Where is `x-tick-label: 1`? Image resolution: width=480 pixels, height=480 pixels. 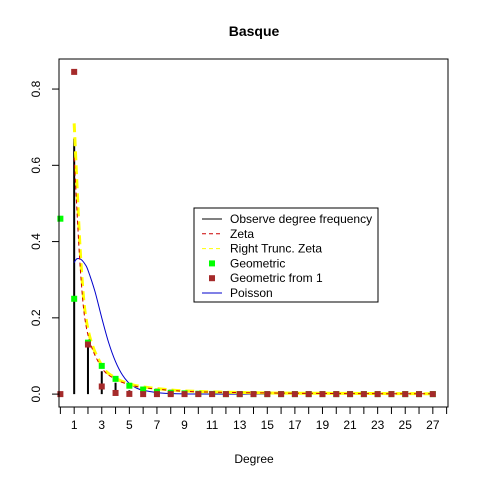 x-tick-label: 1 is located at coordinates (74, 425).